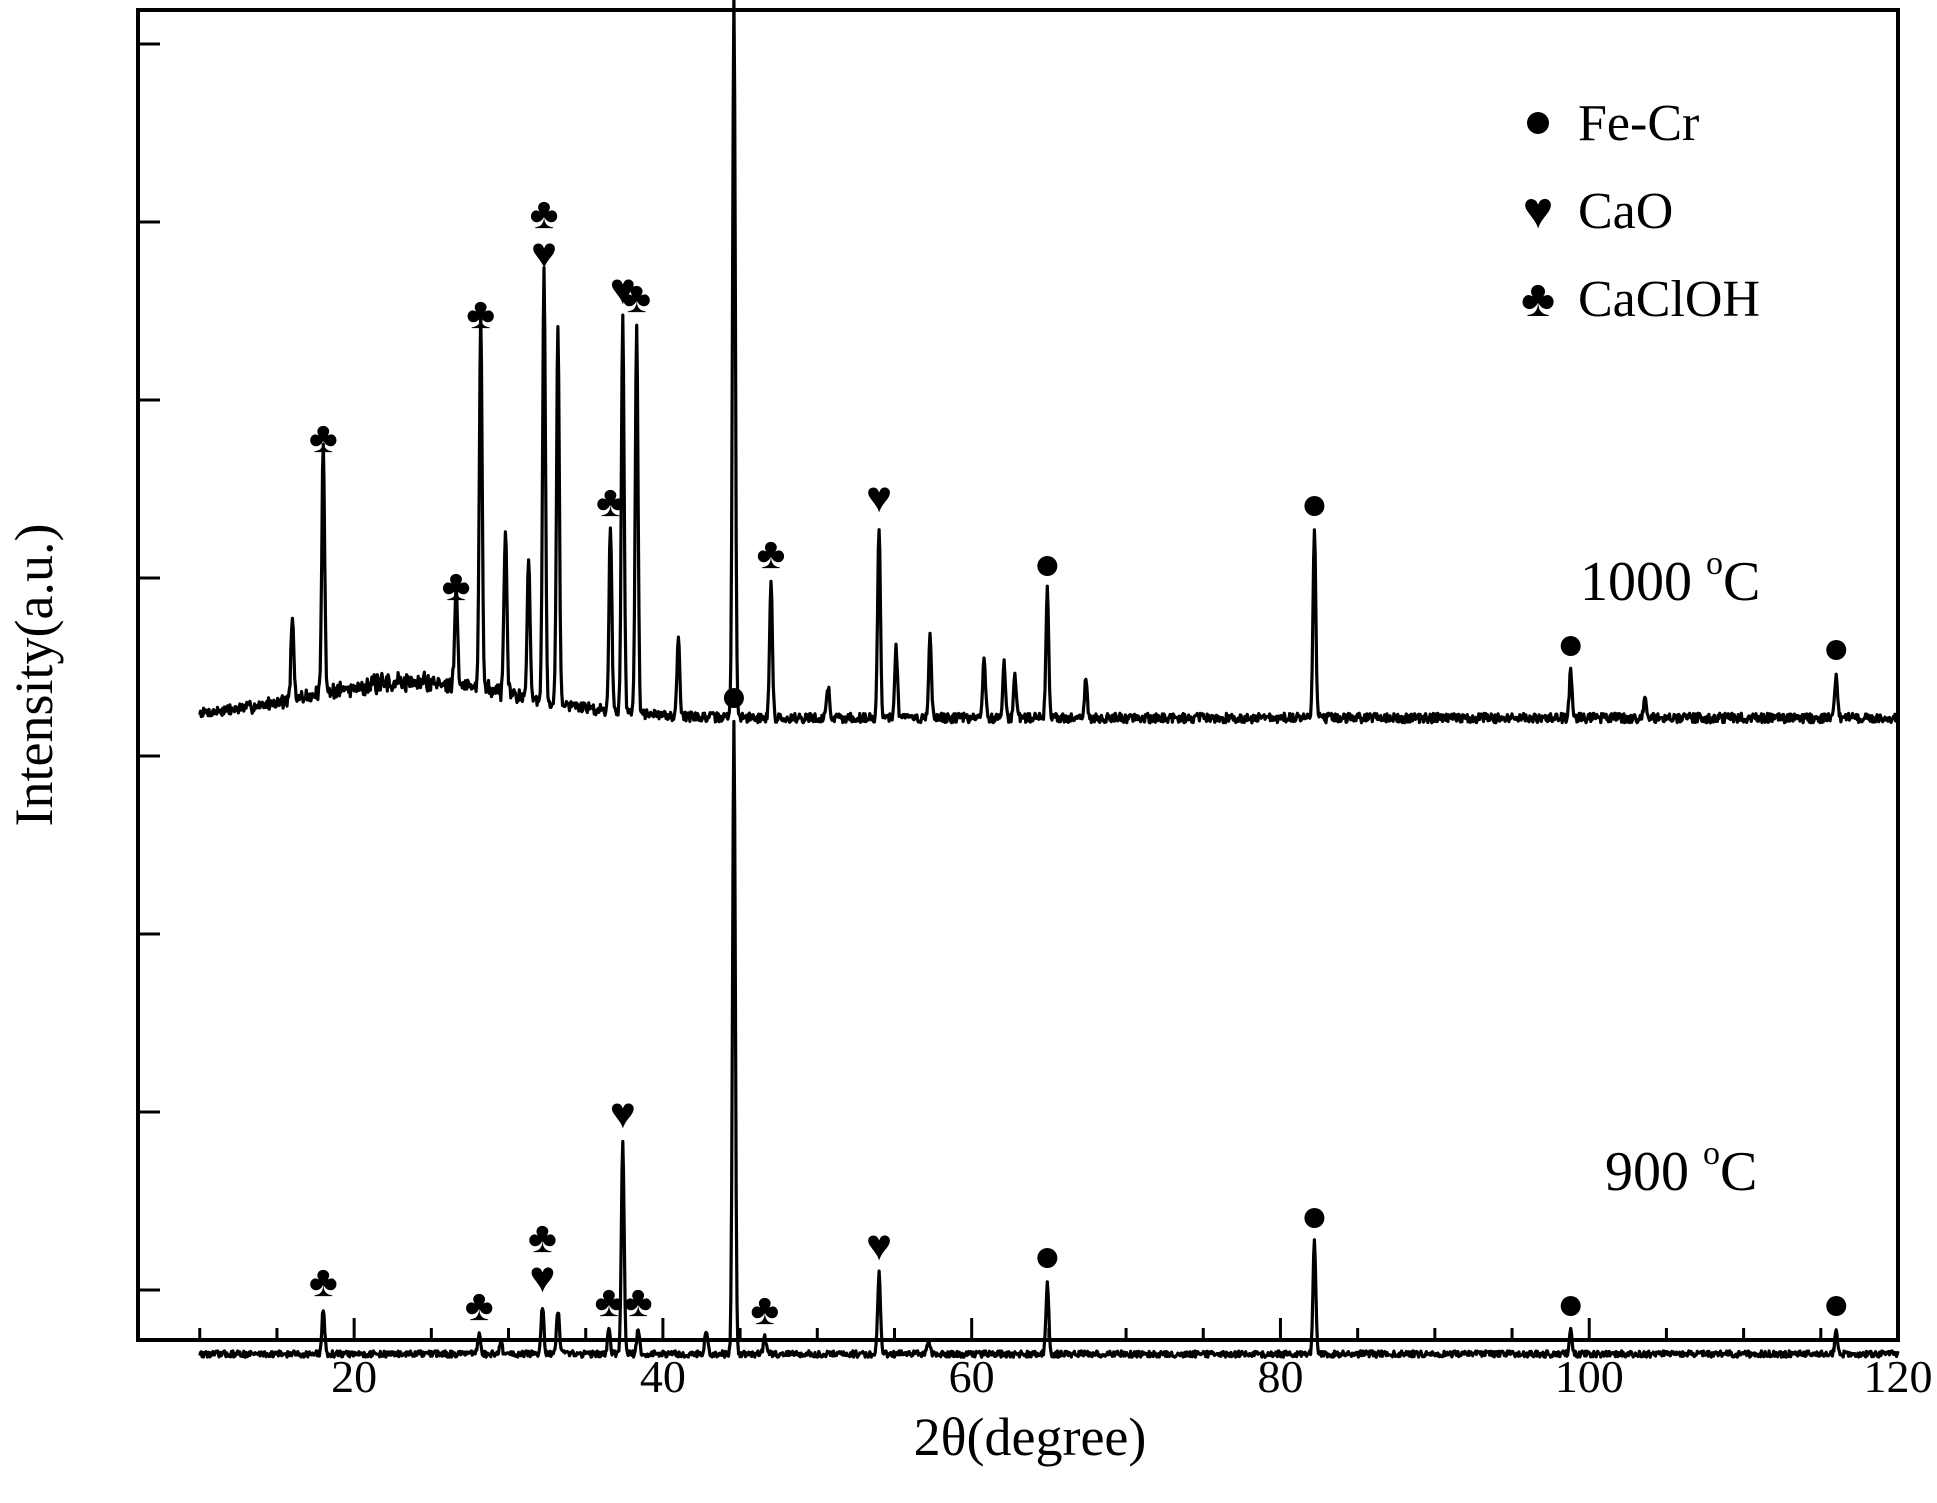 The height and width of the screenshot is (1503, 1937). What do you see at coordinates (1638, 123) in the screenshot?
I see `legend-fecr-label: Fe-Cr` at bounding box center [1638, 123].